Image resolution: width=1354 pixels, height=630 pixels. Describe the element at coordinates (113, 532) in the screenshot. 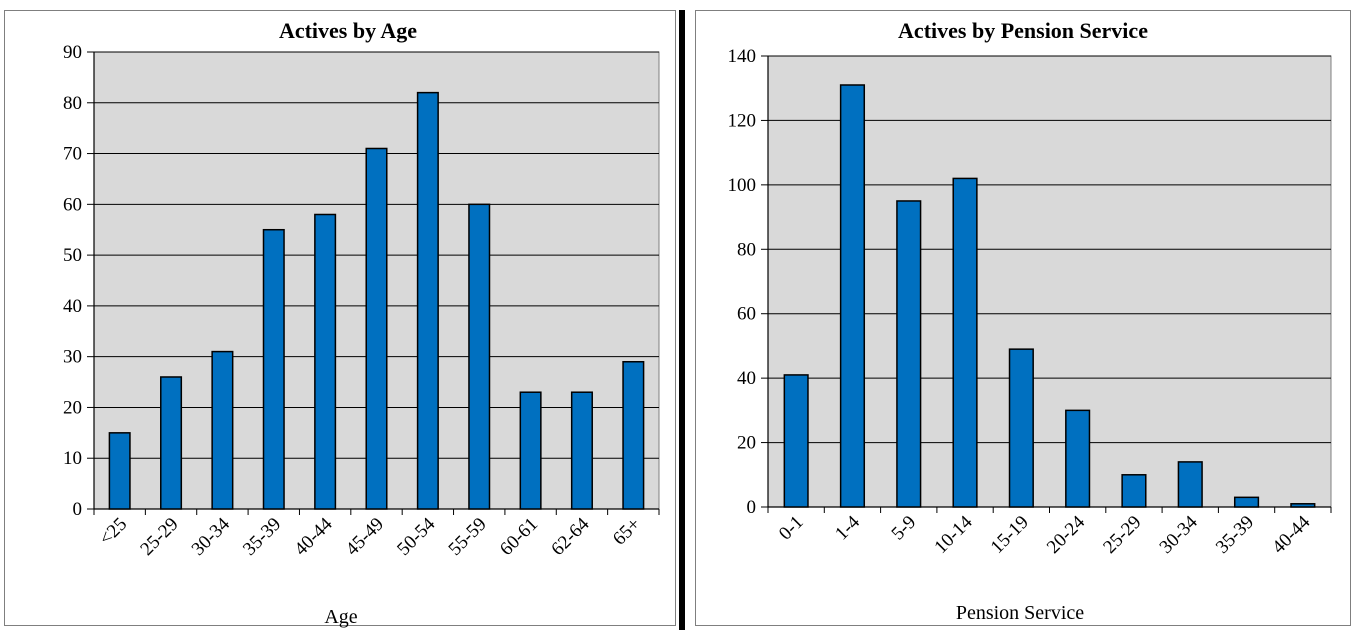

I see `x-tick-label-age: <25` at that location.